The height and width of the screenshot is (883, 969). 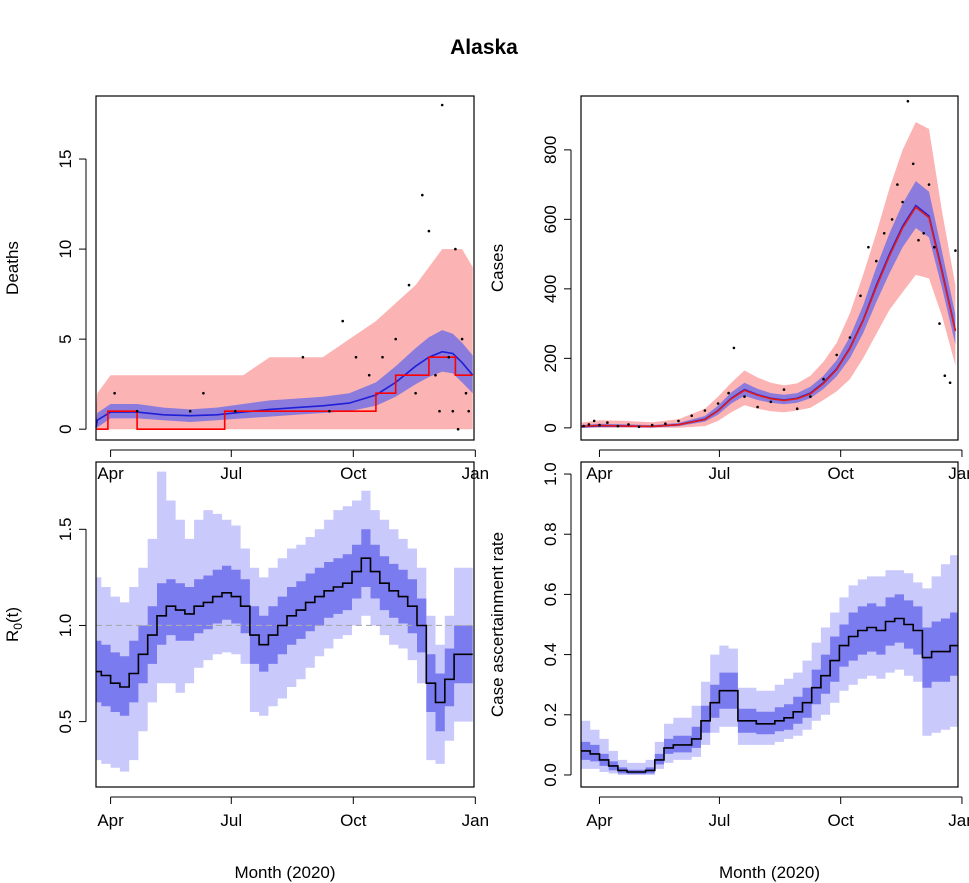 What do you see at coordinates (484, 47) in the screenshot?
I see `figure-title: Alaska` at bounding box center [484, 47].